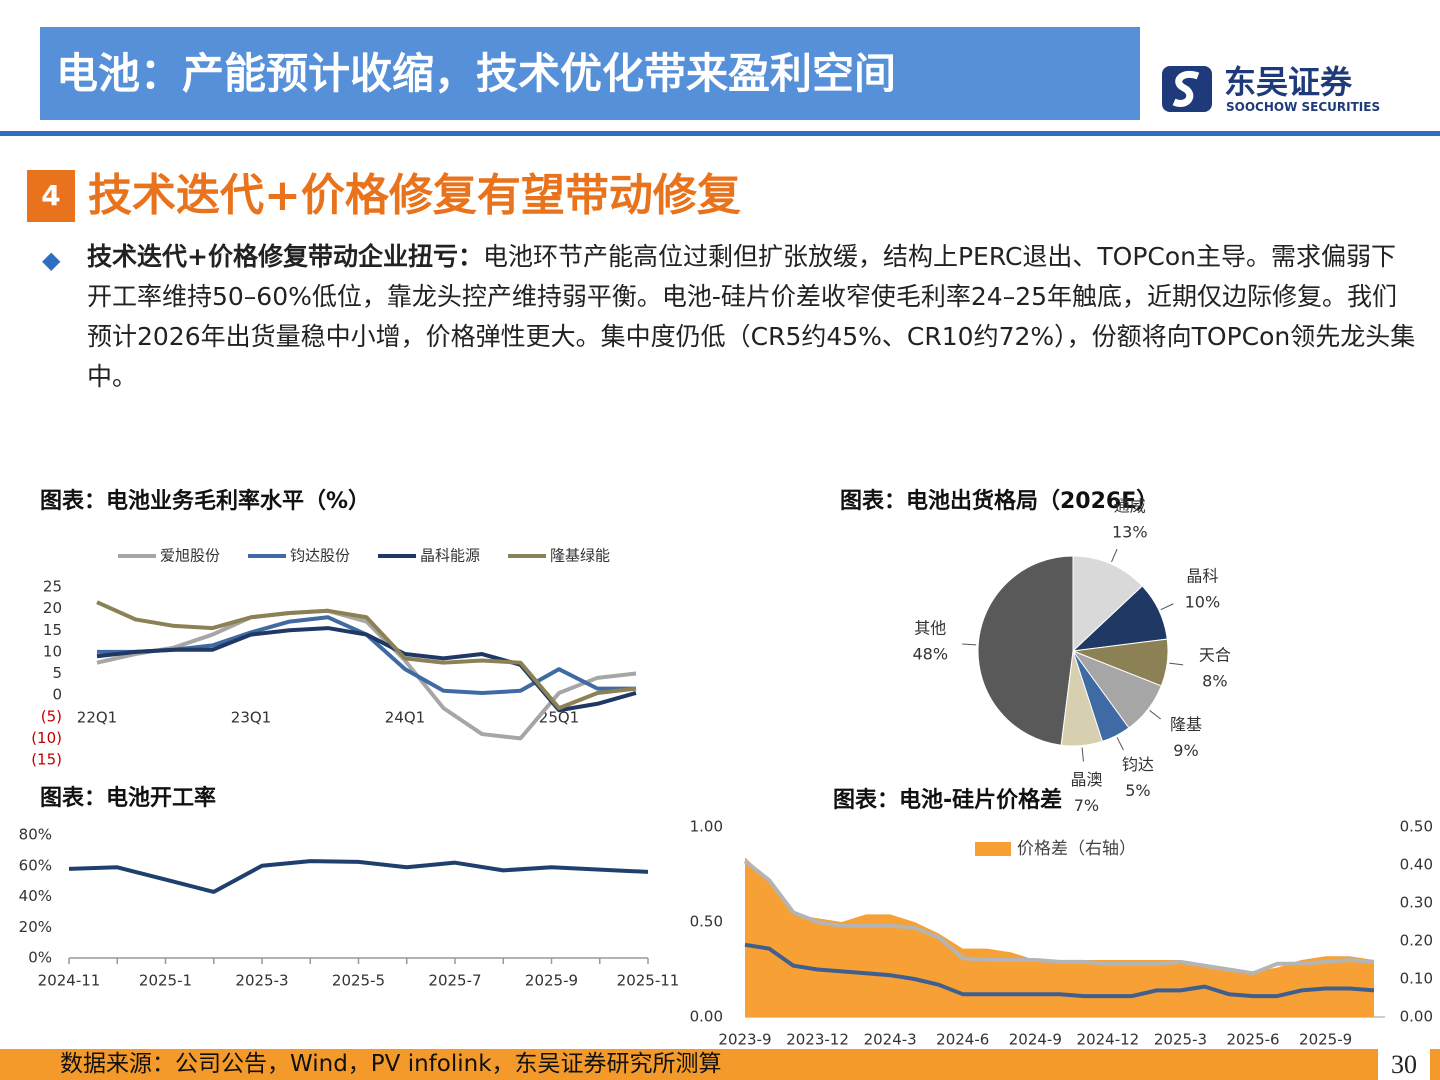 This screenshot has height=1080, width=1440. Describe the element at coordinates (1086, 779) in the screenshot. I see `pie-label: 晶澳` at that location.